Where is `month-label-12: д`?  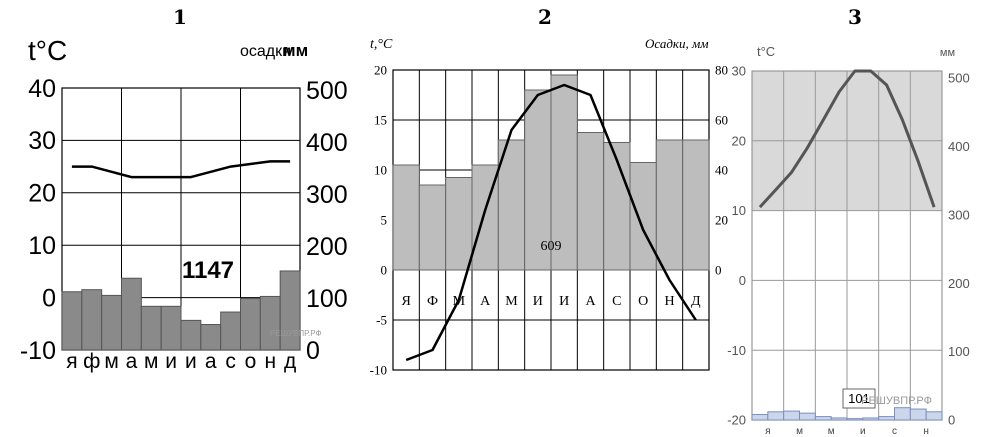
month-label-12: д is located at coordinates (290, 361).